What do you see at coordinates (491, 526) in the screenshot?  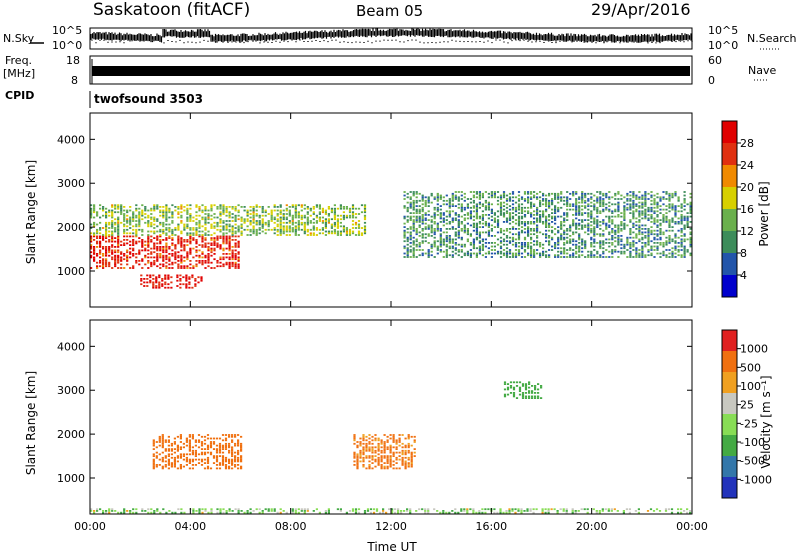 I see `xtick-label-5: 16:00` at bounding box center [491, 526].